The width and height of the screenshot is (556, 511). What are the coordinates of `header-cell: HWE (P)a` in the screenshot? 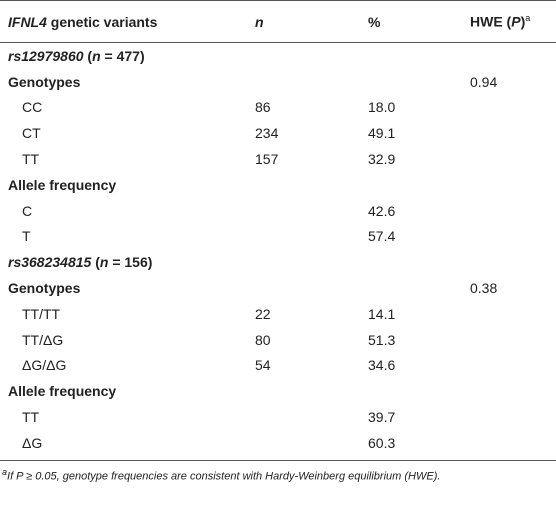 It's located at (509, 21).